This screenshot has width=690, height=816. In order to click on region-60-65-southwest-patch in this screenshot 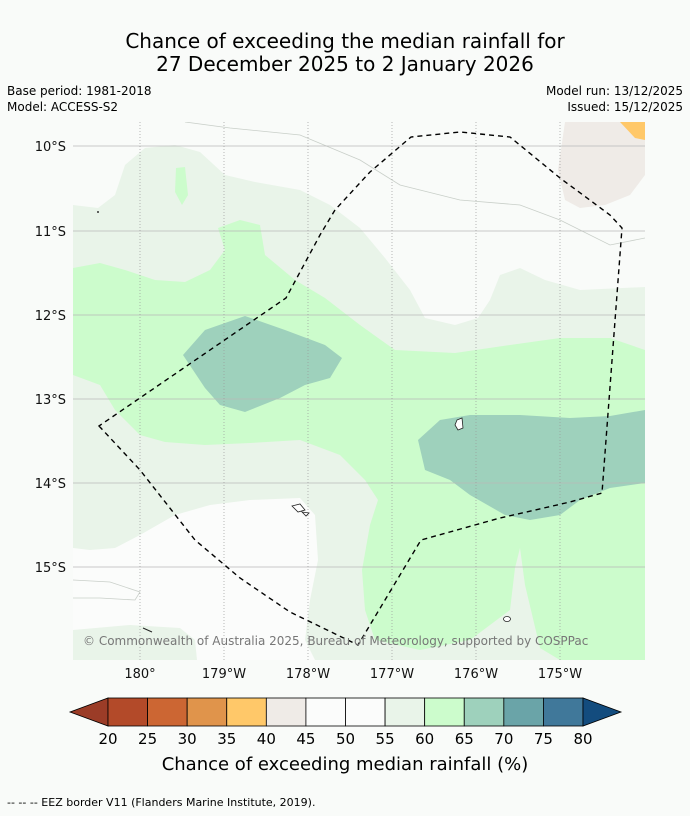, I will do `click(135, 642)`.